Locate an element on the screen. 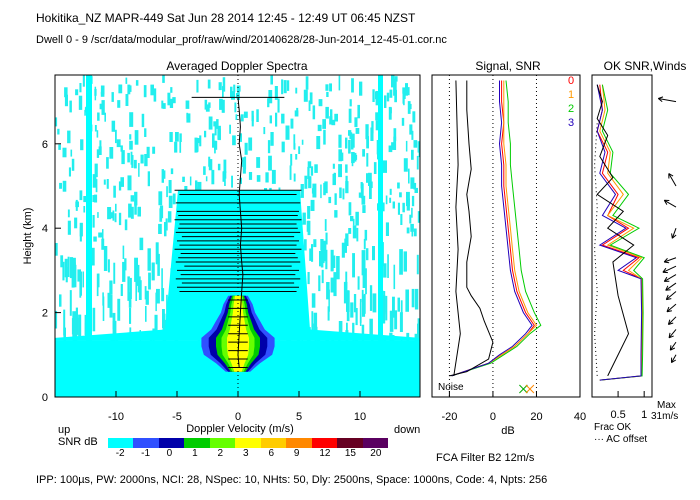 This screenshot has width=700, height=500. up-label: up is located at coordinates (64, 430).